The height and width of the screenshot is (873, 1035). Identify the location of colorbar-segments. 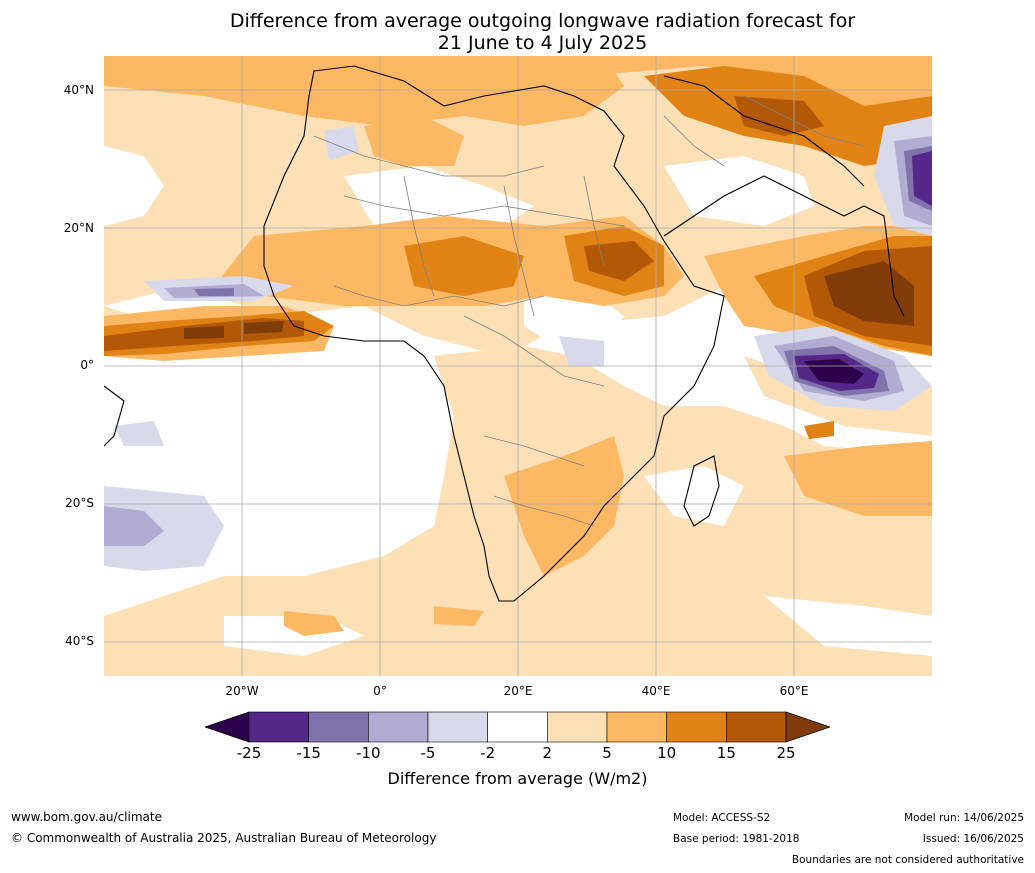
(517, 727).